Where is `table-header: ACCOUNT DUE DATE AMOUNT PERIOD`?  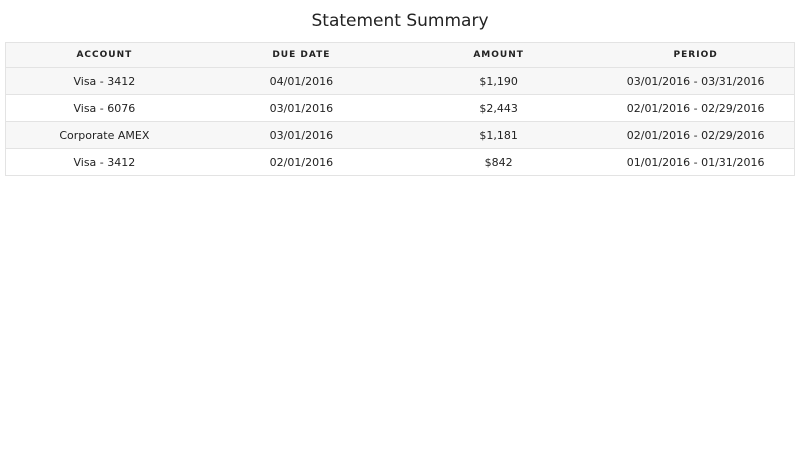
table-header: ACCOUNT DUE DATE AMOUNT PERIOD is located at coordinates (400, 55).